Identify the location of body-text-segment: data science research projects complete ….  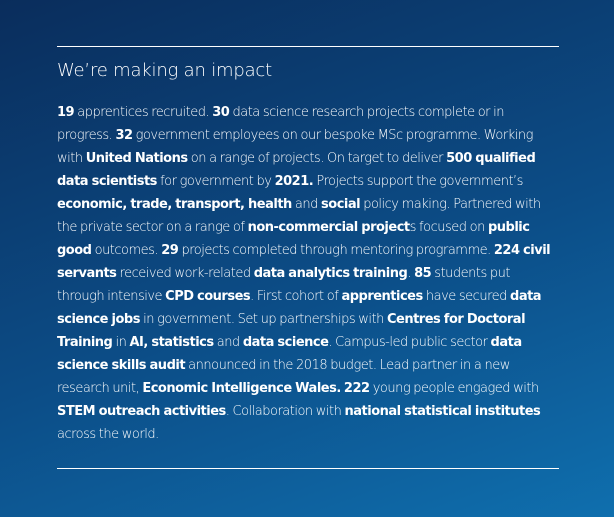
(281, 124).